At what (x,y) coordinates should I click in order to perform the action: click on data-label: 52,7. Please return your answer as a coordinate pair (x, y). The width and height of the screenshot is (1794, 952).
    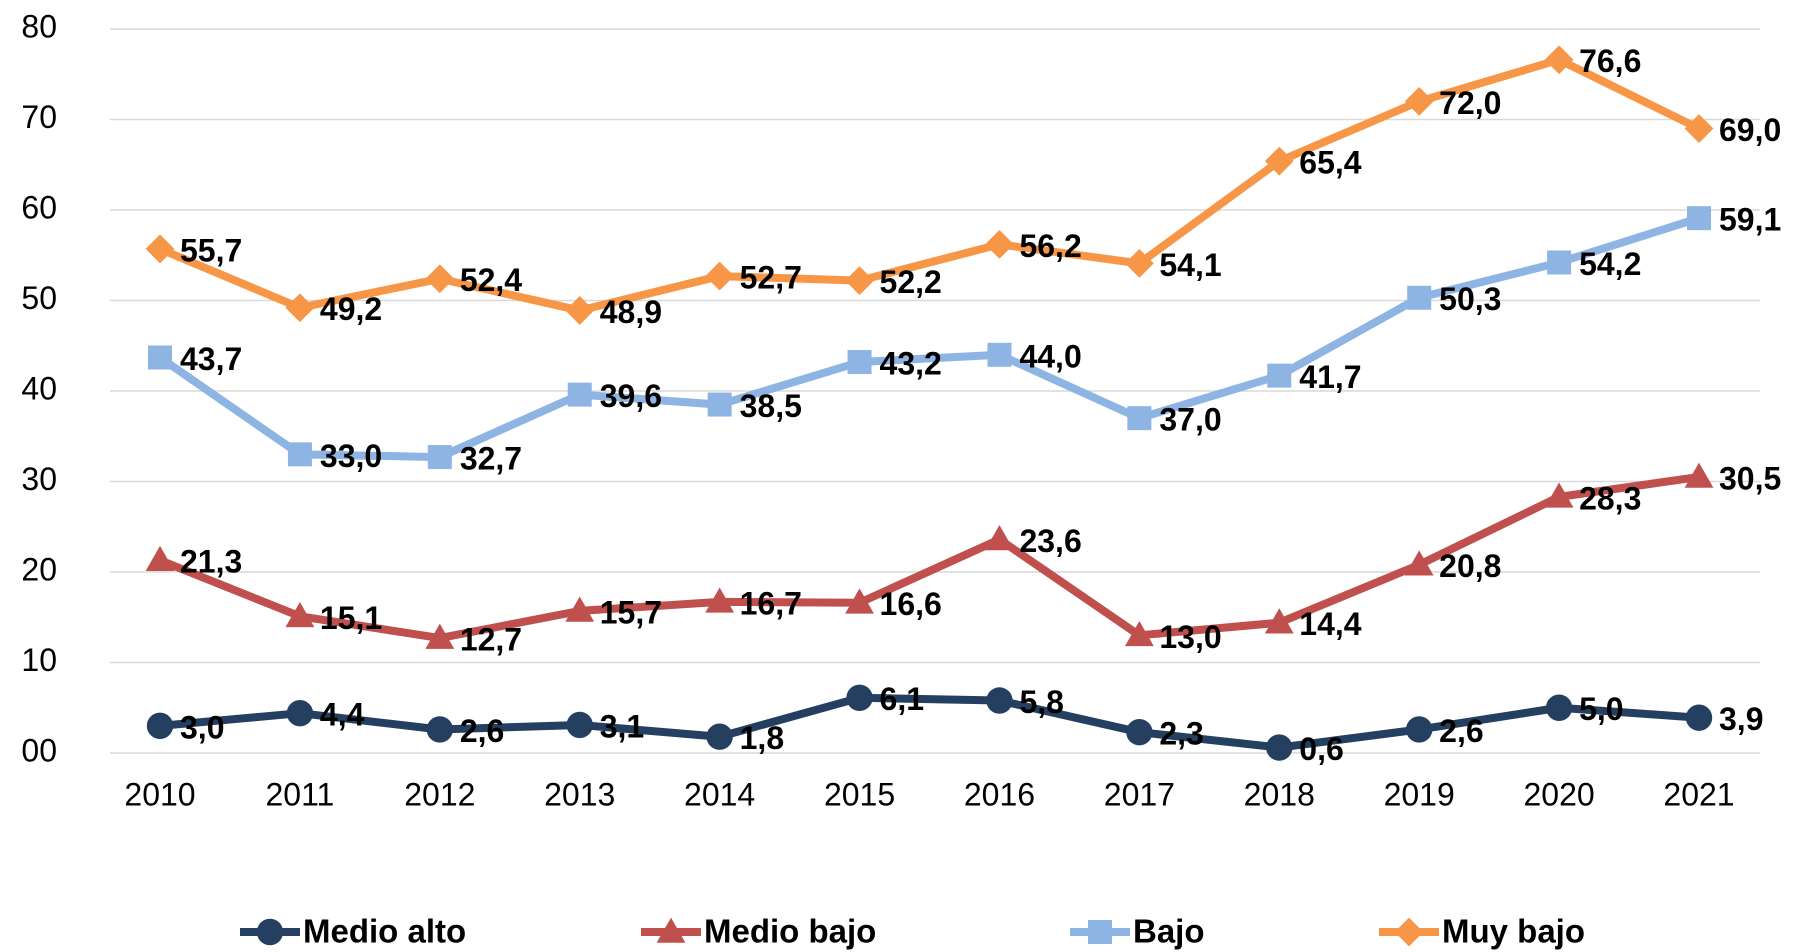
    Looking at the image, I should click on (771, 278).